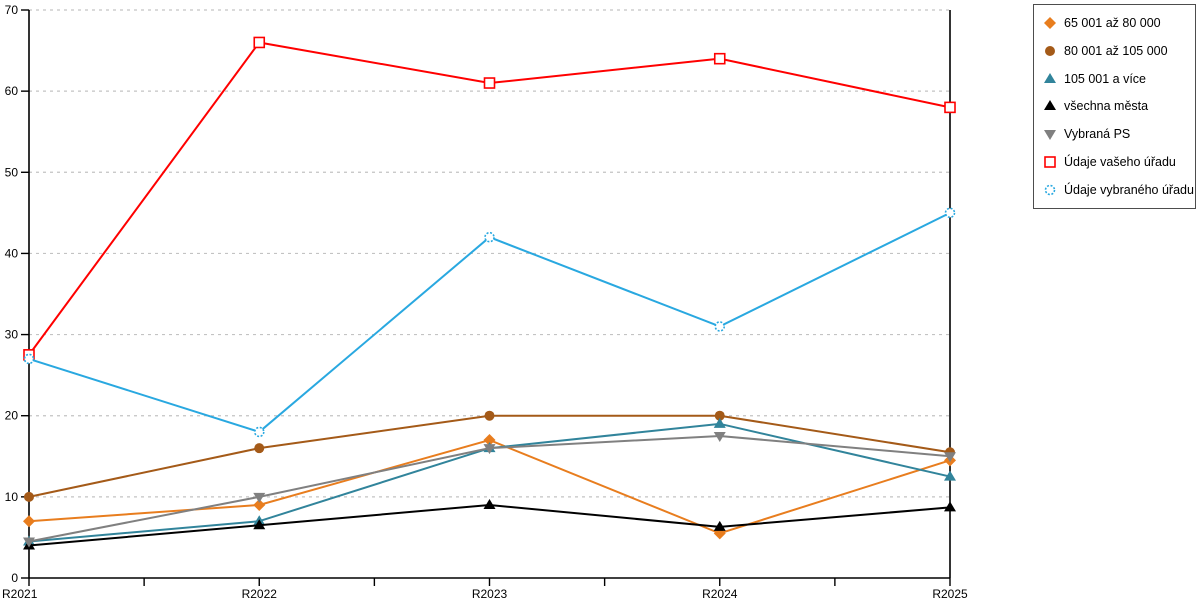 The image size is (1200, 600). What do you see at coordinates (12, 10) in the screenshot?
I see `y-tick-label: 70` at bounding box center [12, 10].